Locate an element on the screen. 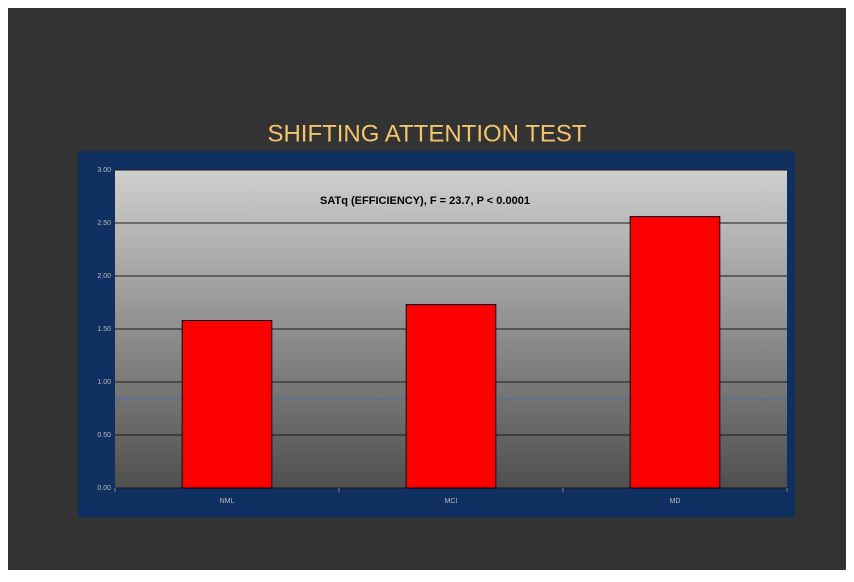 This screenshot has height=582, width=854. y-tick-label: 1.50 is located at coordinates (104, 329).